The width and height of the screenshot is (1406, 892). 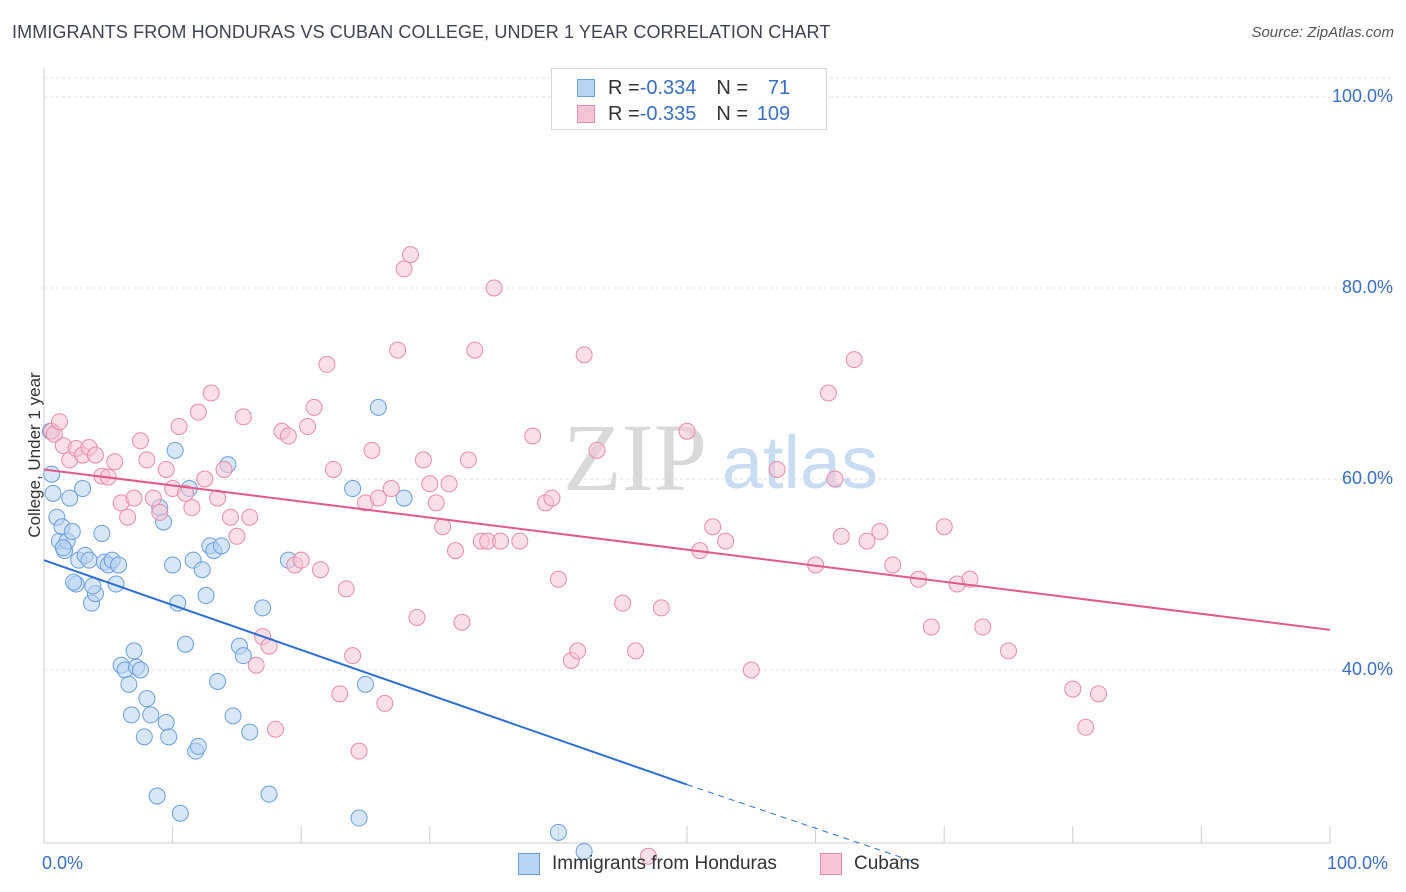 I want to click on y-axis-label: College, Under 1 year, so click(x=34, y=455).